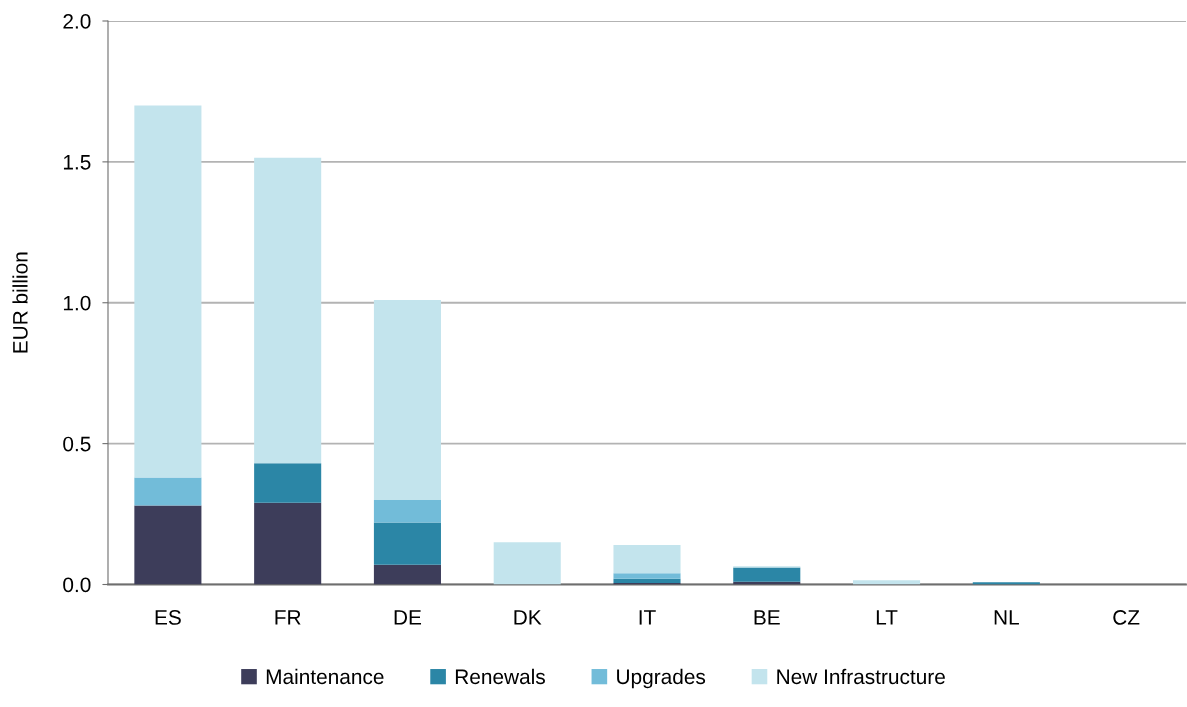 This screenshot has width=1187, height=707. I want to click on x-tick-label: ES, so click(168, 617).